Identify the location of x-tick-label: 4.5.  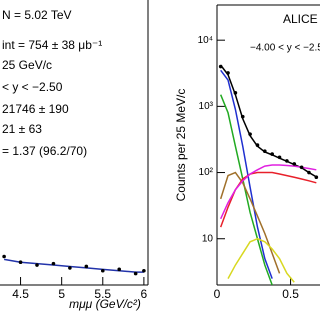
(20, 294).